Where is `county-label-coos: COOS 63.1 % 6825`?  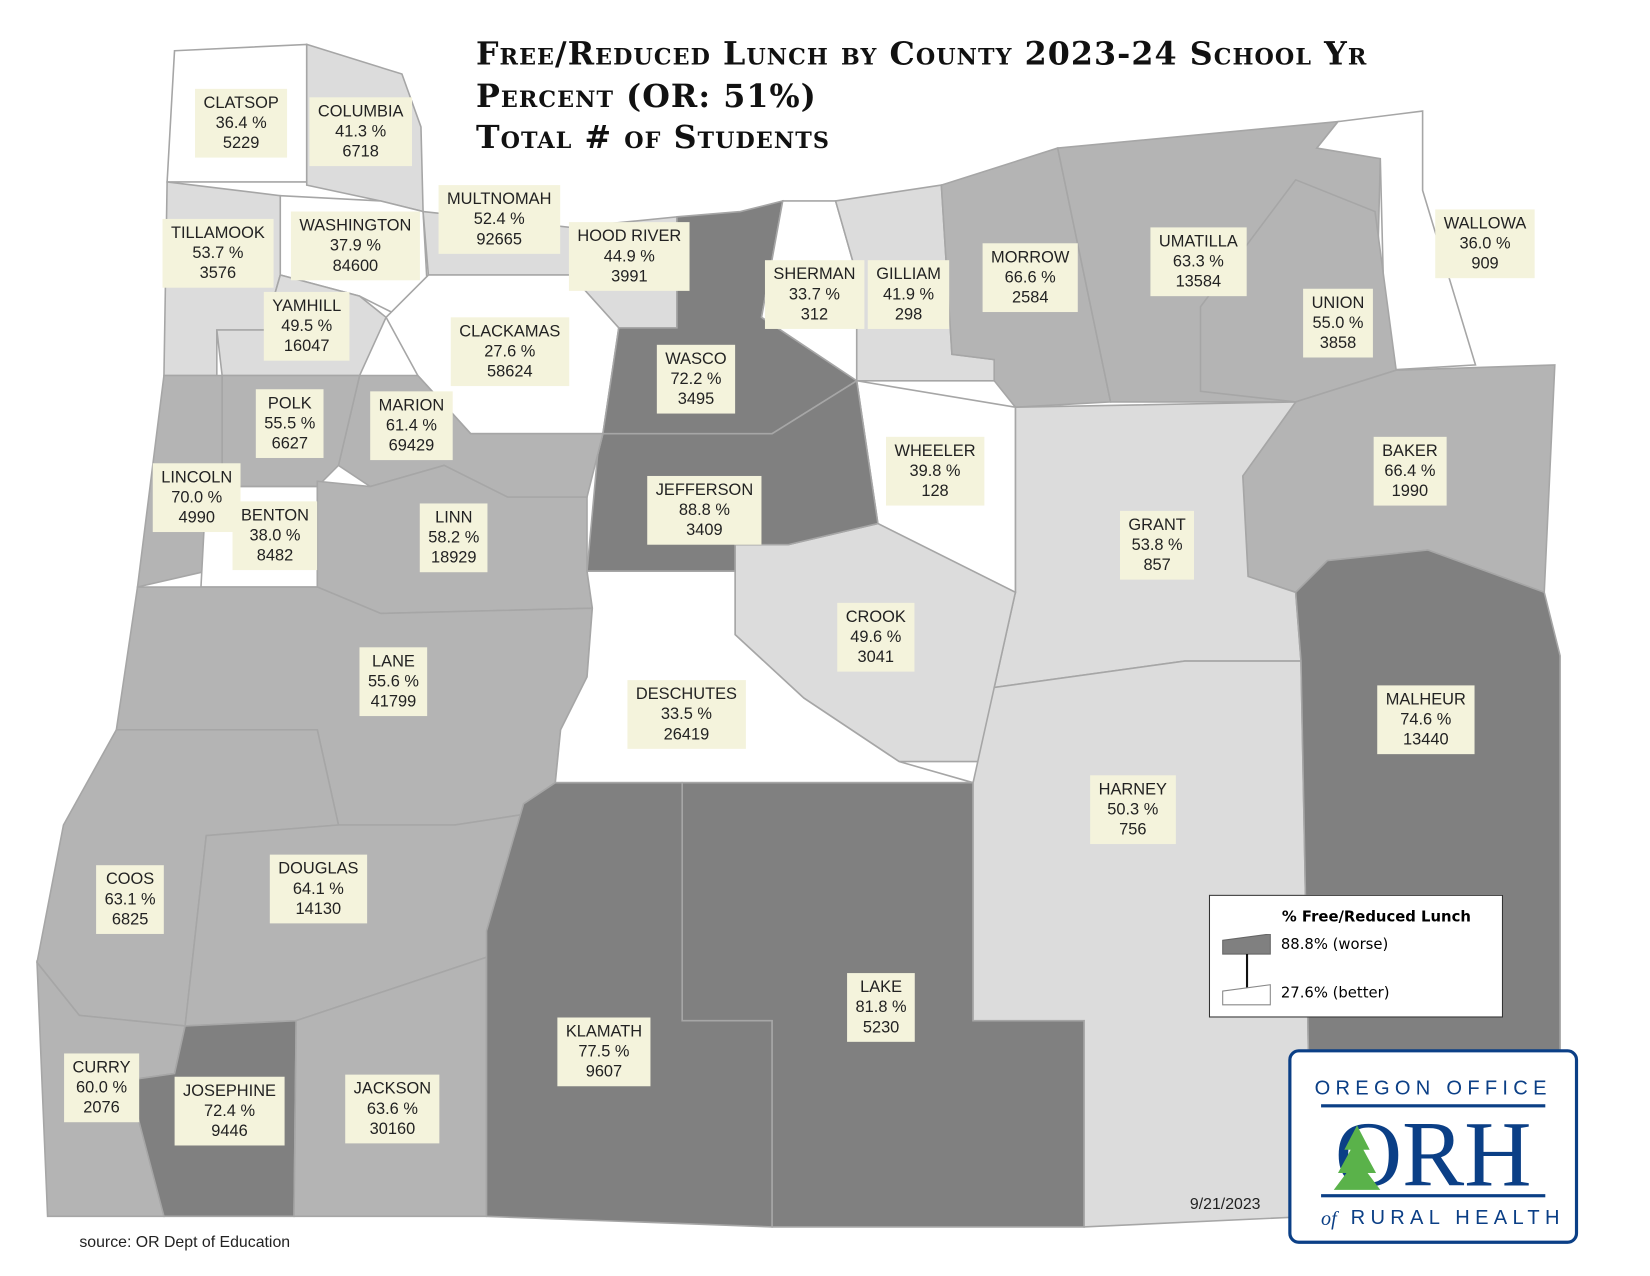
county-label-coos: COOS 63.1 % 6825 is located at coordinates (130, 899).